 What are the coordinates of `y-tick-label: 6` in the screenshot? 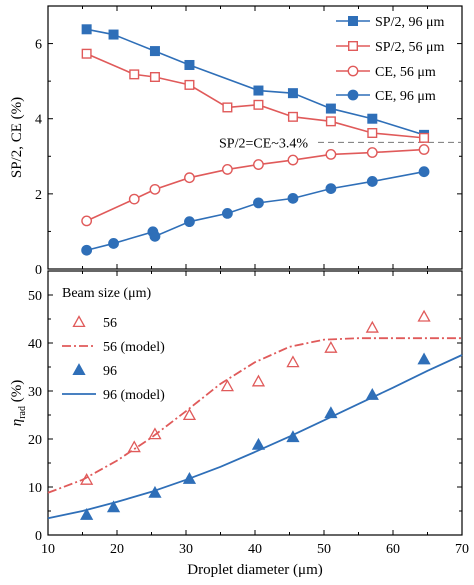 It's located at (38, 45).